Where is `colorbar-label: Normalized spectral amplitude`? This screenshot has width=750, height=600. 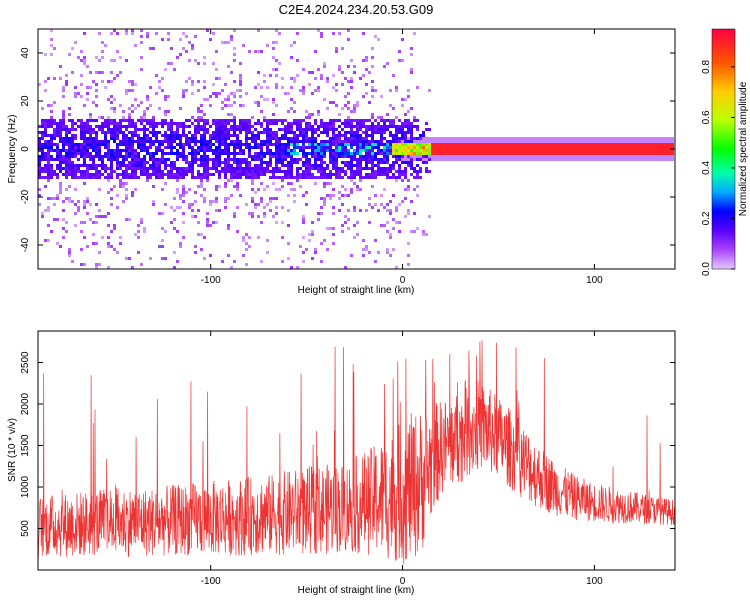
colorbar-label: Normalized spectral amplitude is located at coordinates (743, 148).